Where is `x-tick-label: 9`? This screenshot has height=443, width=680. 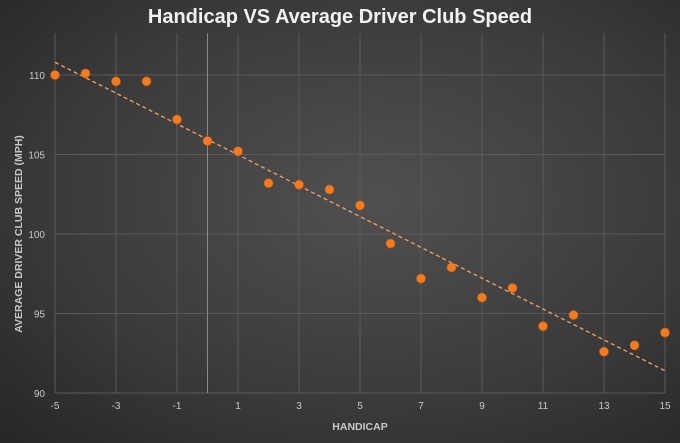 x-tick-label: 9 is located at coordinates (482, 406).